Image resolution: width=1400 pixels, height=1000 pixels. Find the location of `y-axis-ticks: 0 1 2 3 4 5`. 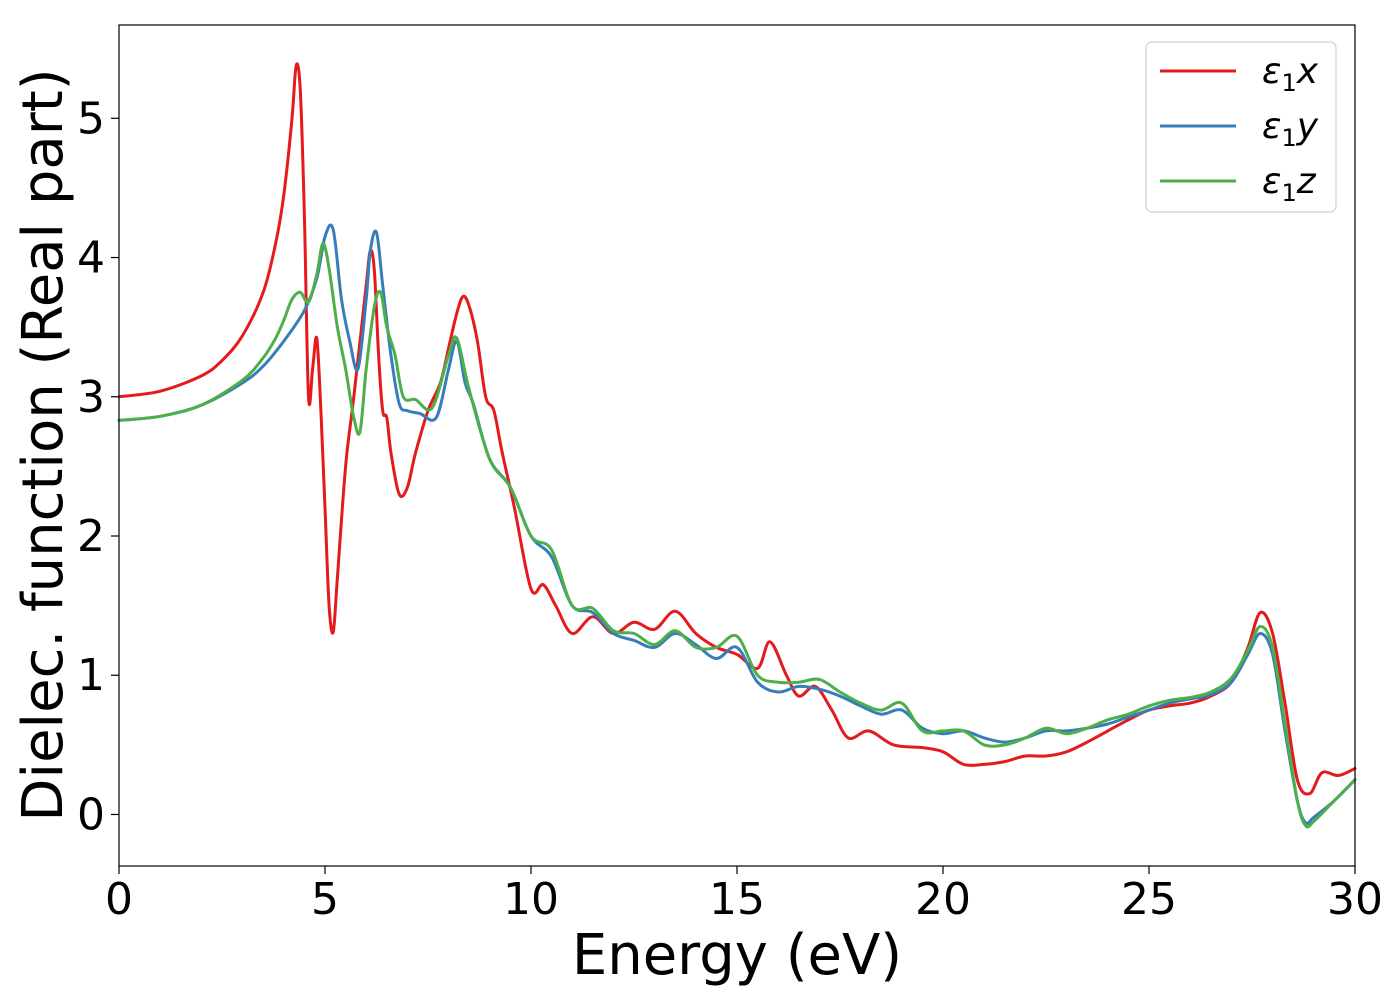

y-axis-ticks: 0 1 2 3 4 5 is located at coordinates (98, 466).